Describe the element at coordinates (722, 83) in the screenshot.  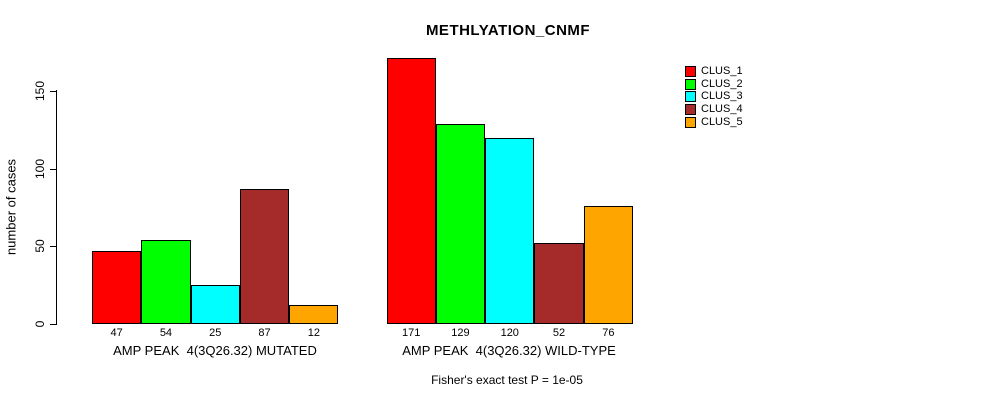
I see `legend-item-label: CLUS_2` at that location.